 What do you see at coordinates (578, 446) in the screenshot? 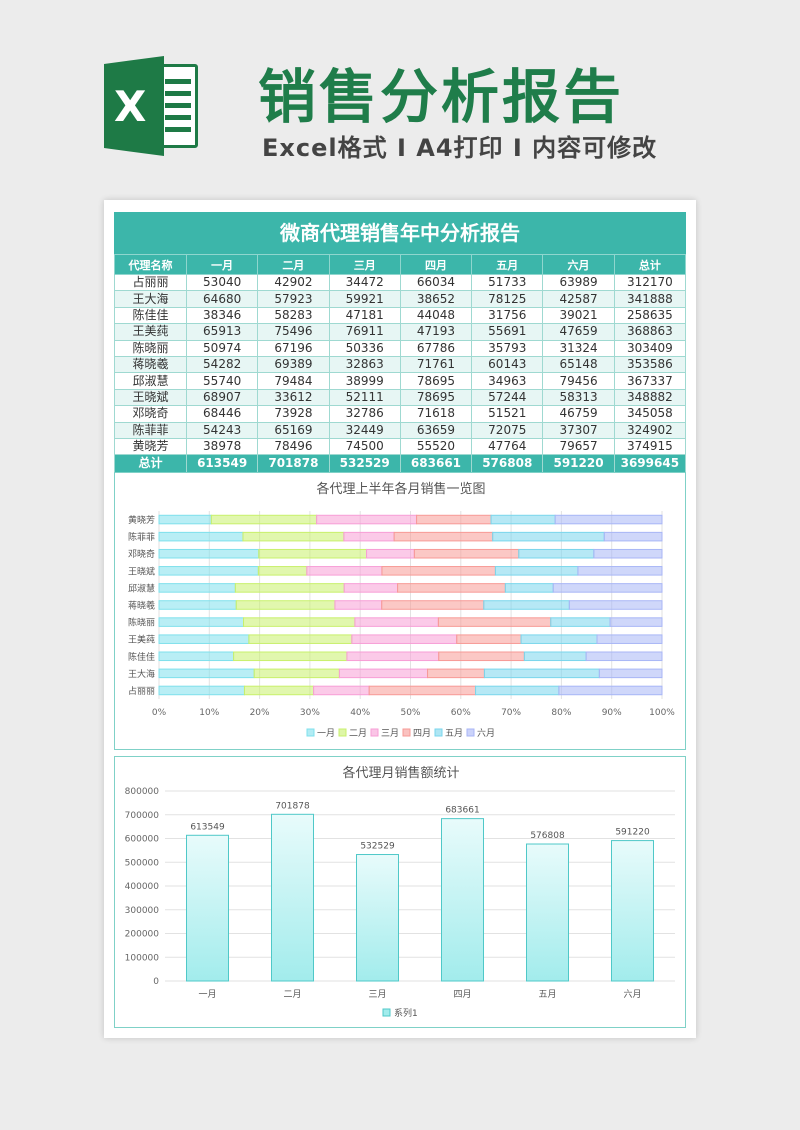
I see `table-cell: 79657` at bounding box center [578, 446].